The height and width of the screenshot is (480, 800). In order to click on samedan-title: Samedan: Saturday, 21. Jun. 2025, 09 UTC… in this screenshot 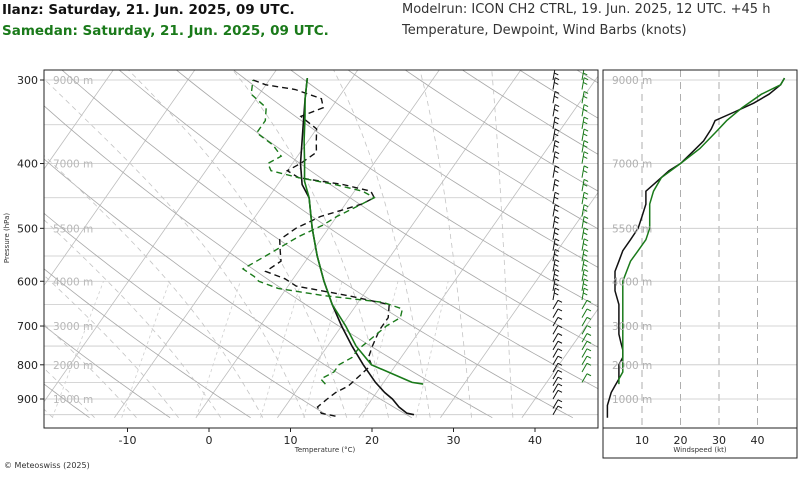, I will do `click(165, 31)`.